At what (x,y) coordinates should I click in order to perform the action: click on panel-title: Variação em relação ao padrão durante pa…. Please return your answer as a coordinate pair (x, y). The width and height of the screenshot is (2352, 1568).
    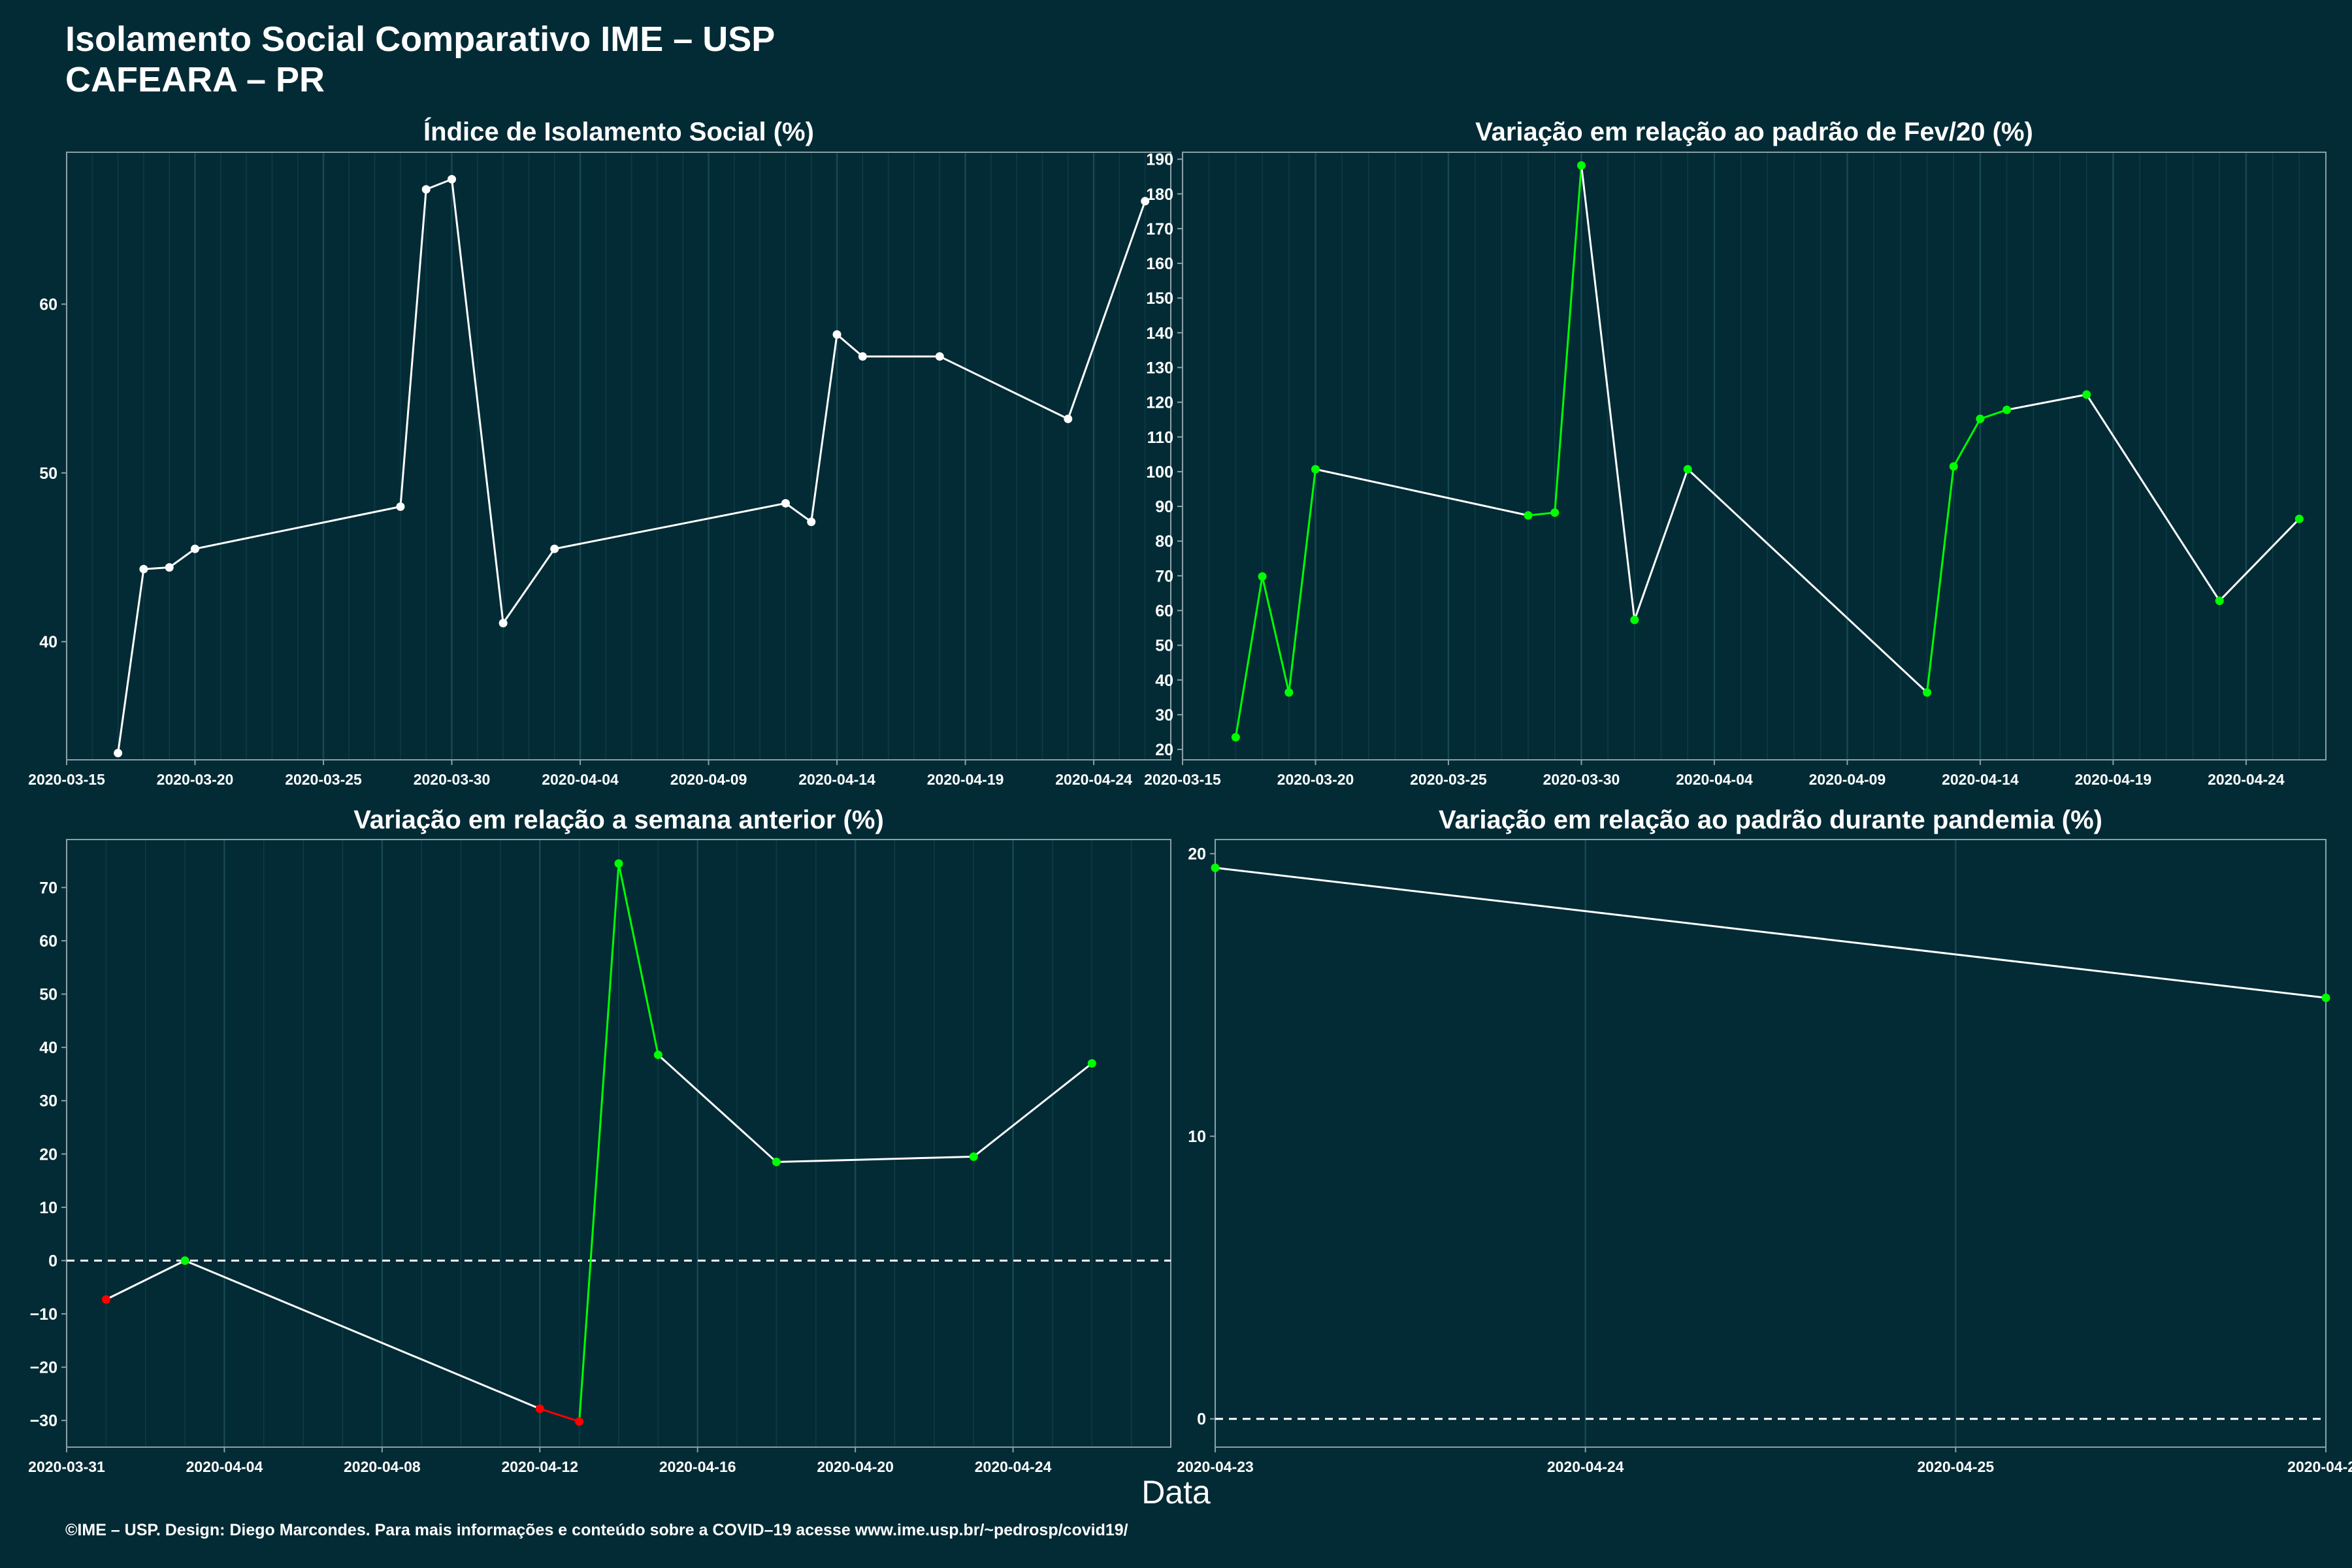
    Looking at the image, I should click on (1770, 820).